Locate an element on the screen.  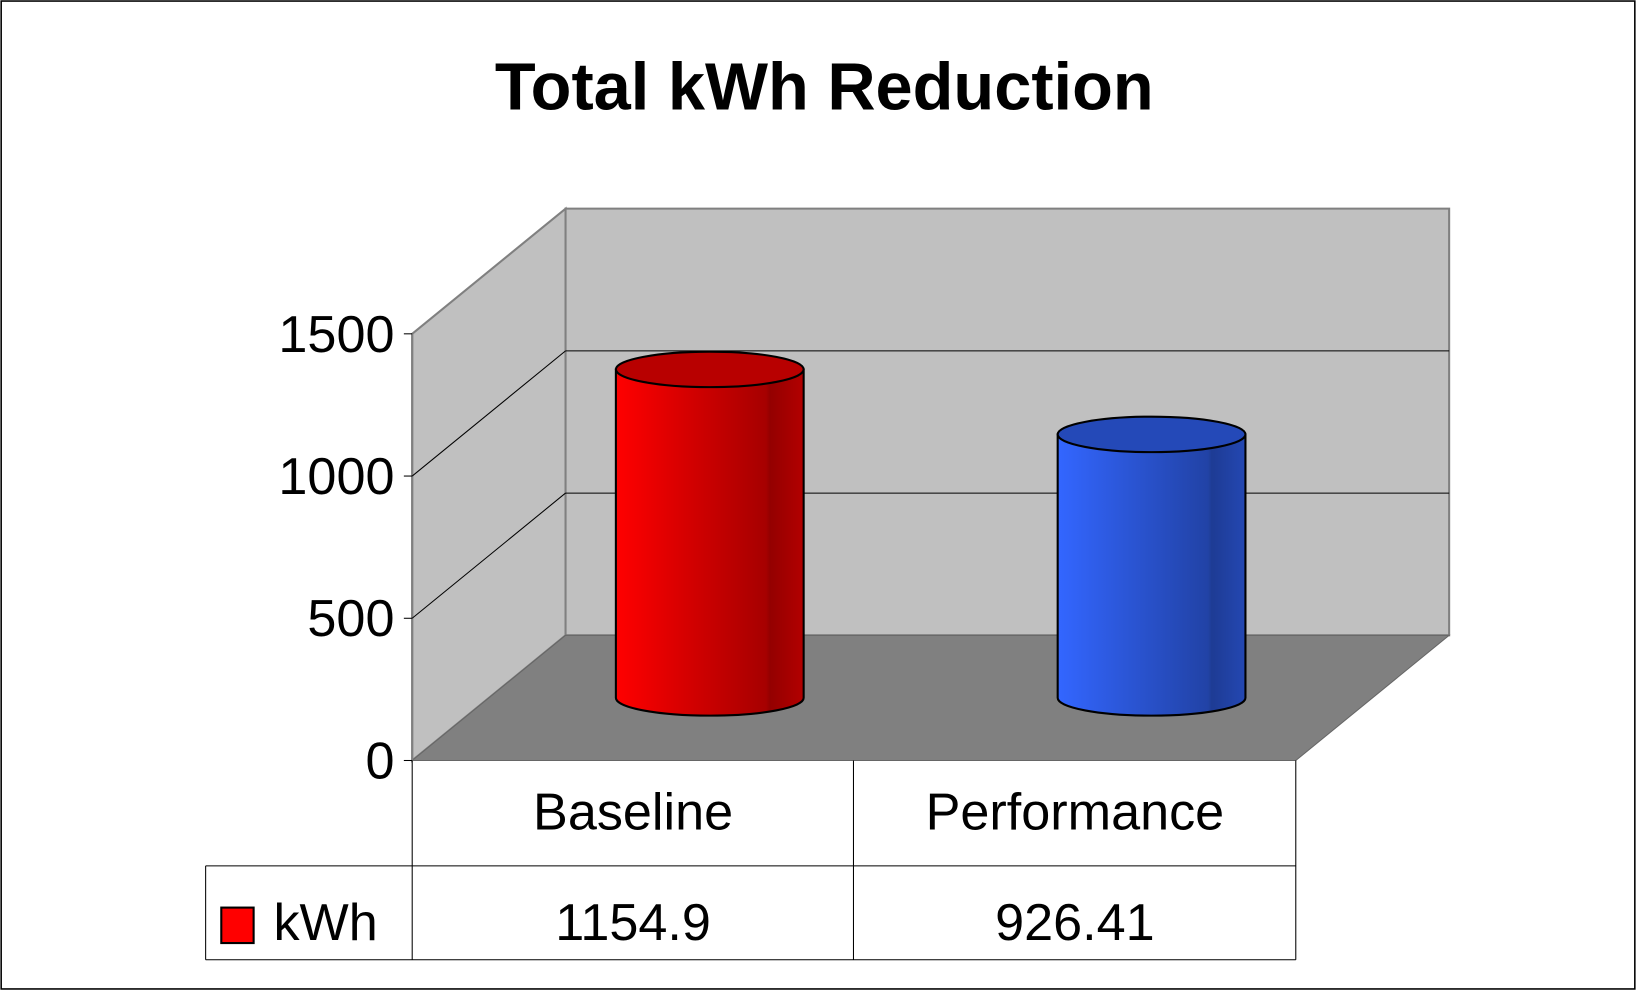
y-tick-label: 1500 is located at coordinates (336, 335).